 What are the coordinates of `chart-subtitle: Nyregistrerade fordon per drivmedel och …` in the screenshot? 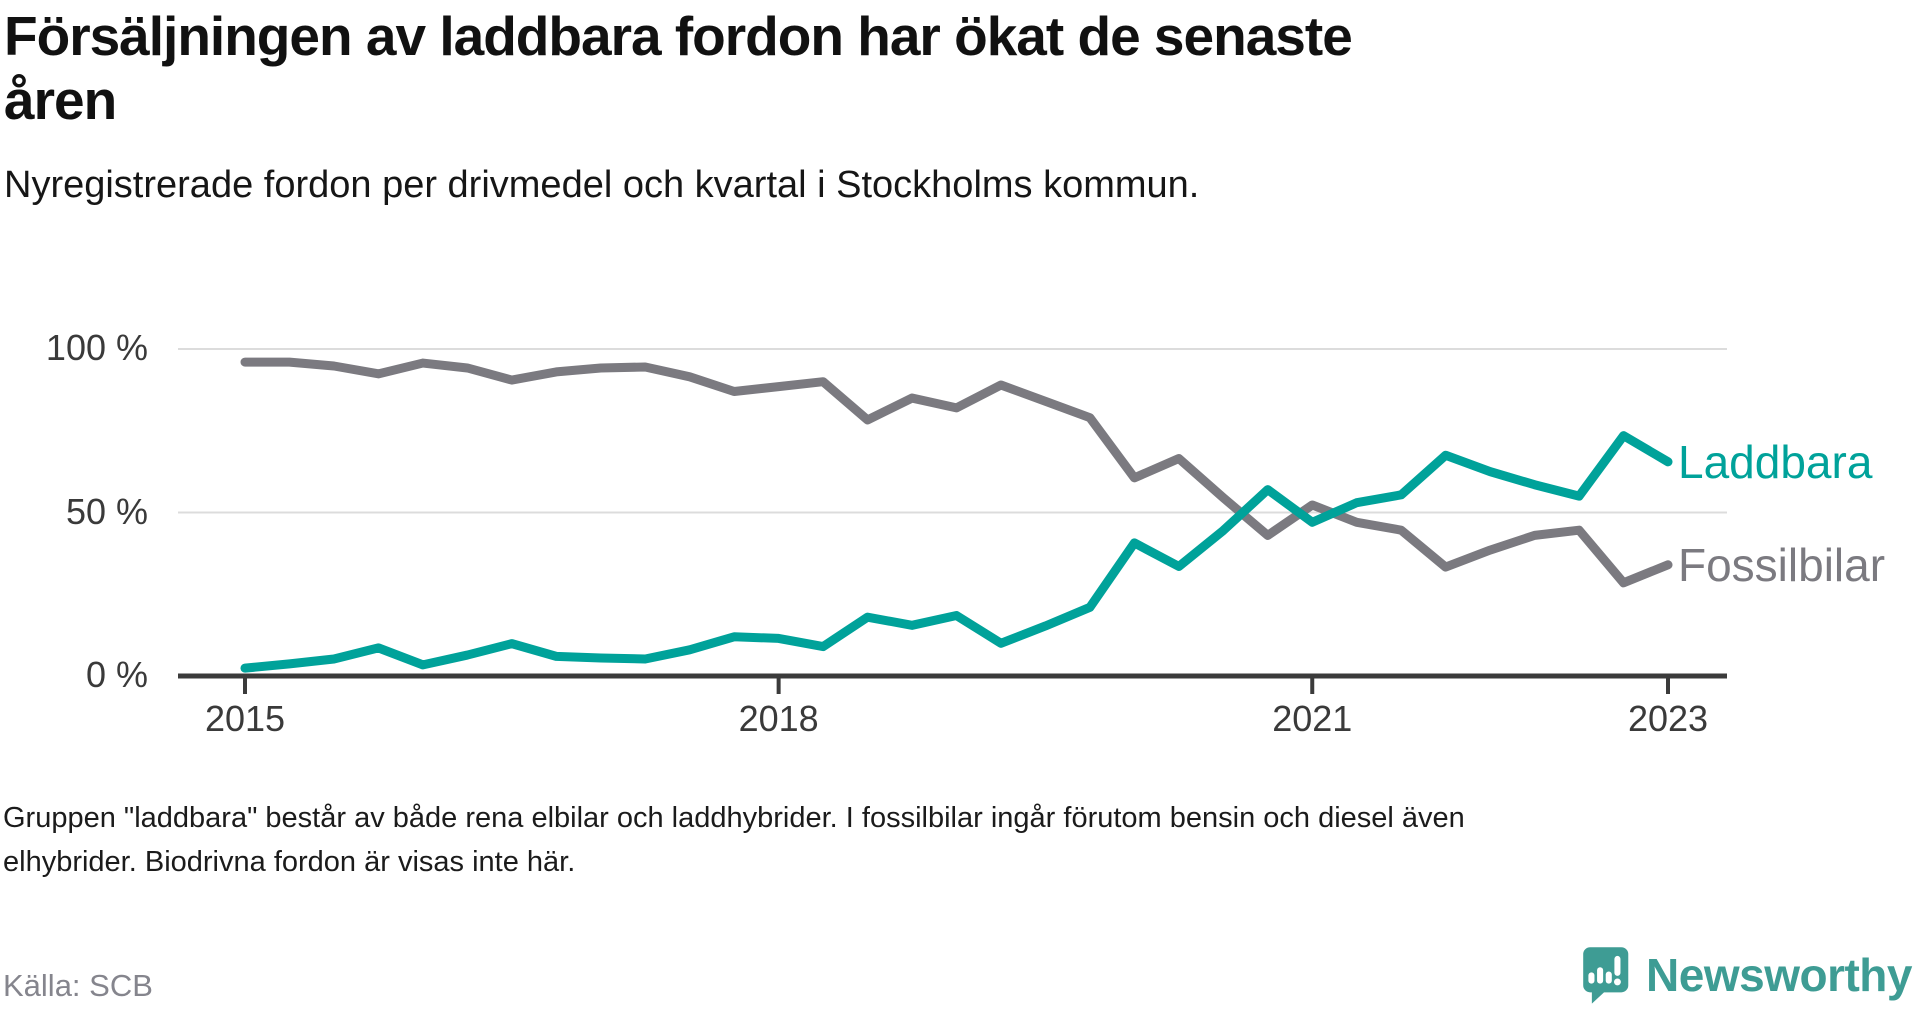 It's located at (602, 185).